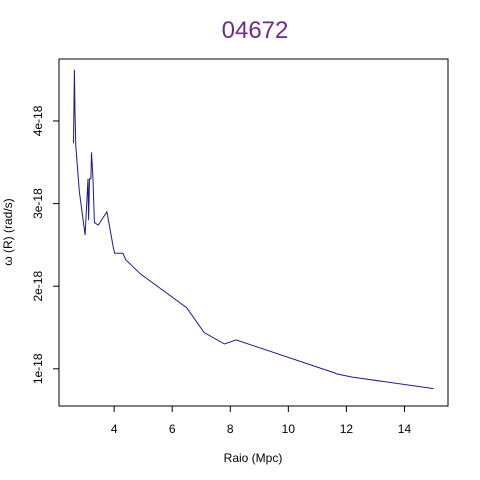  What do you see at coordinates (405, 429) in the screenshot?
I see `x-tick-label: 14` at bounding box center [405, 429].